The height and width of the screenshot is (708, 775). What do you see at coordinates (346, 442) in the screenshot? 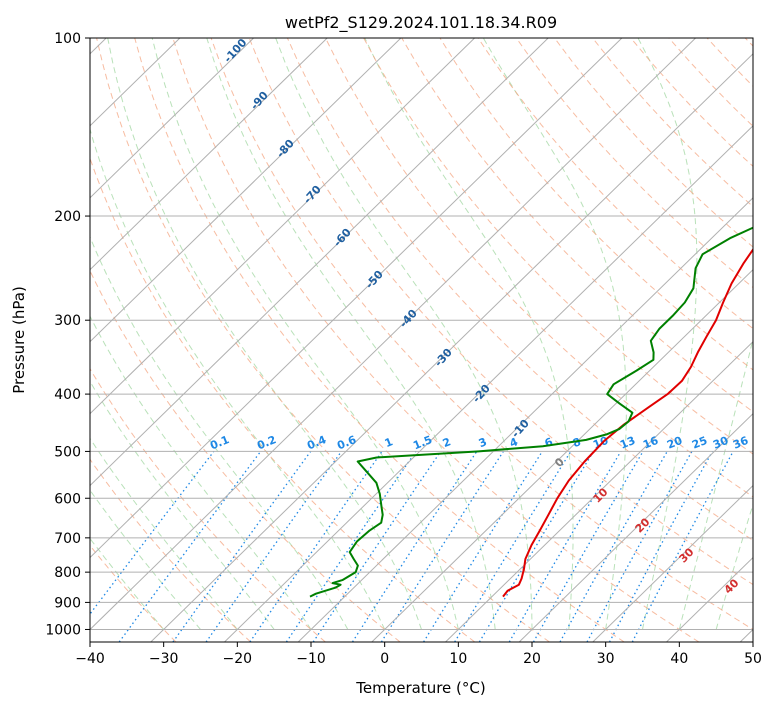
I see `mixing-ratio-label: 0.6` at bounding box center [346, 442].